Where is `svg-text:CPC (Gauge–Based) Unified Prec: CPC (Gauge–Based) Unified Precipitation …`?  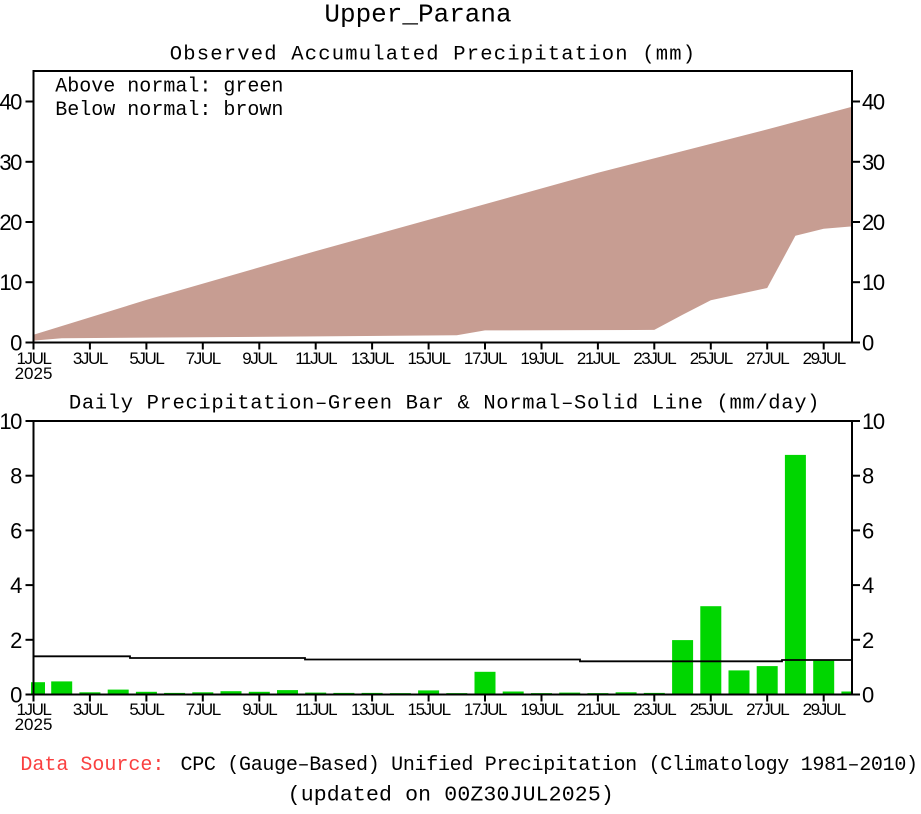
svg-text:CPC (Gauge–Based) Unified Prec: CPC (Gauge–Based) Unified Precipitation … is located at coordinates (549, 765).